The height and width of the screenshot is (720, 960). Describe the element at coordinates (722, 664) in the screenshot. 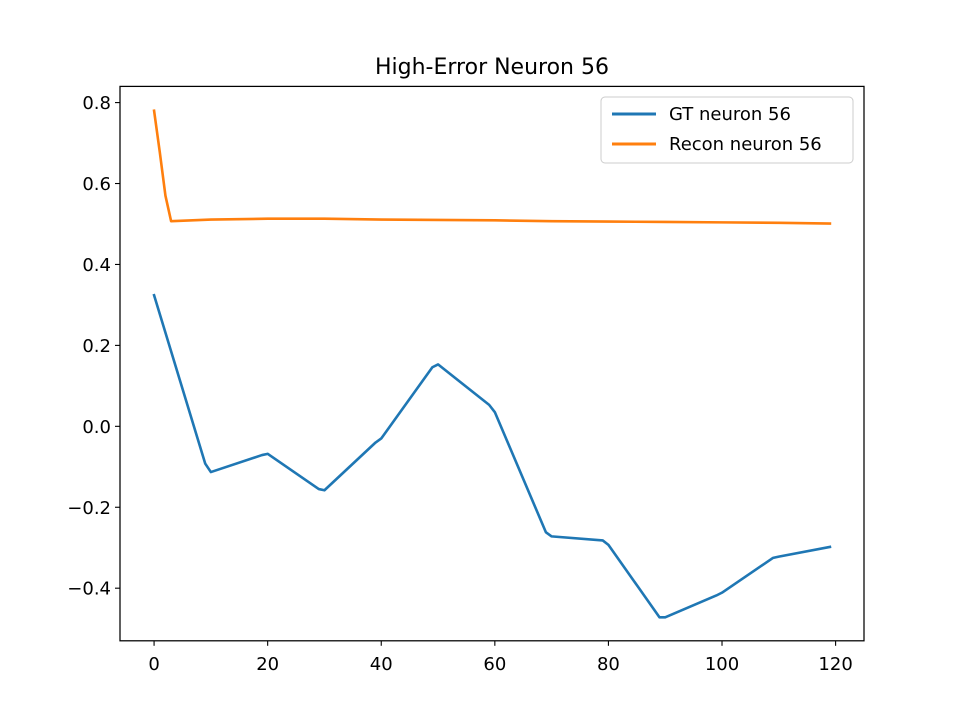

I see `x-tick-label: 100` at that location.